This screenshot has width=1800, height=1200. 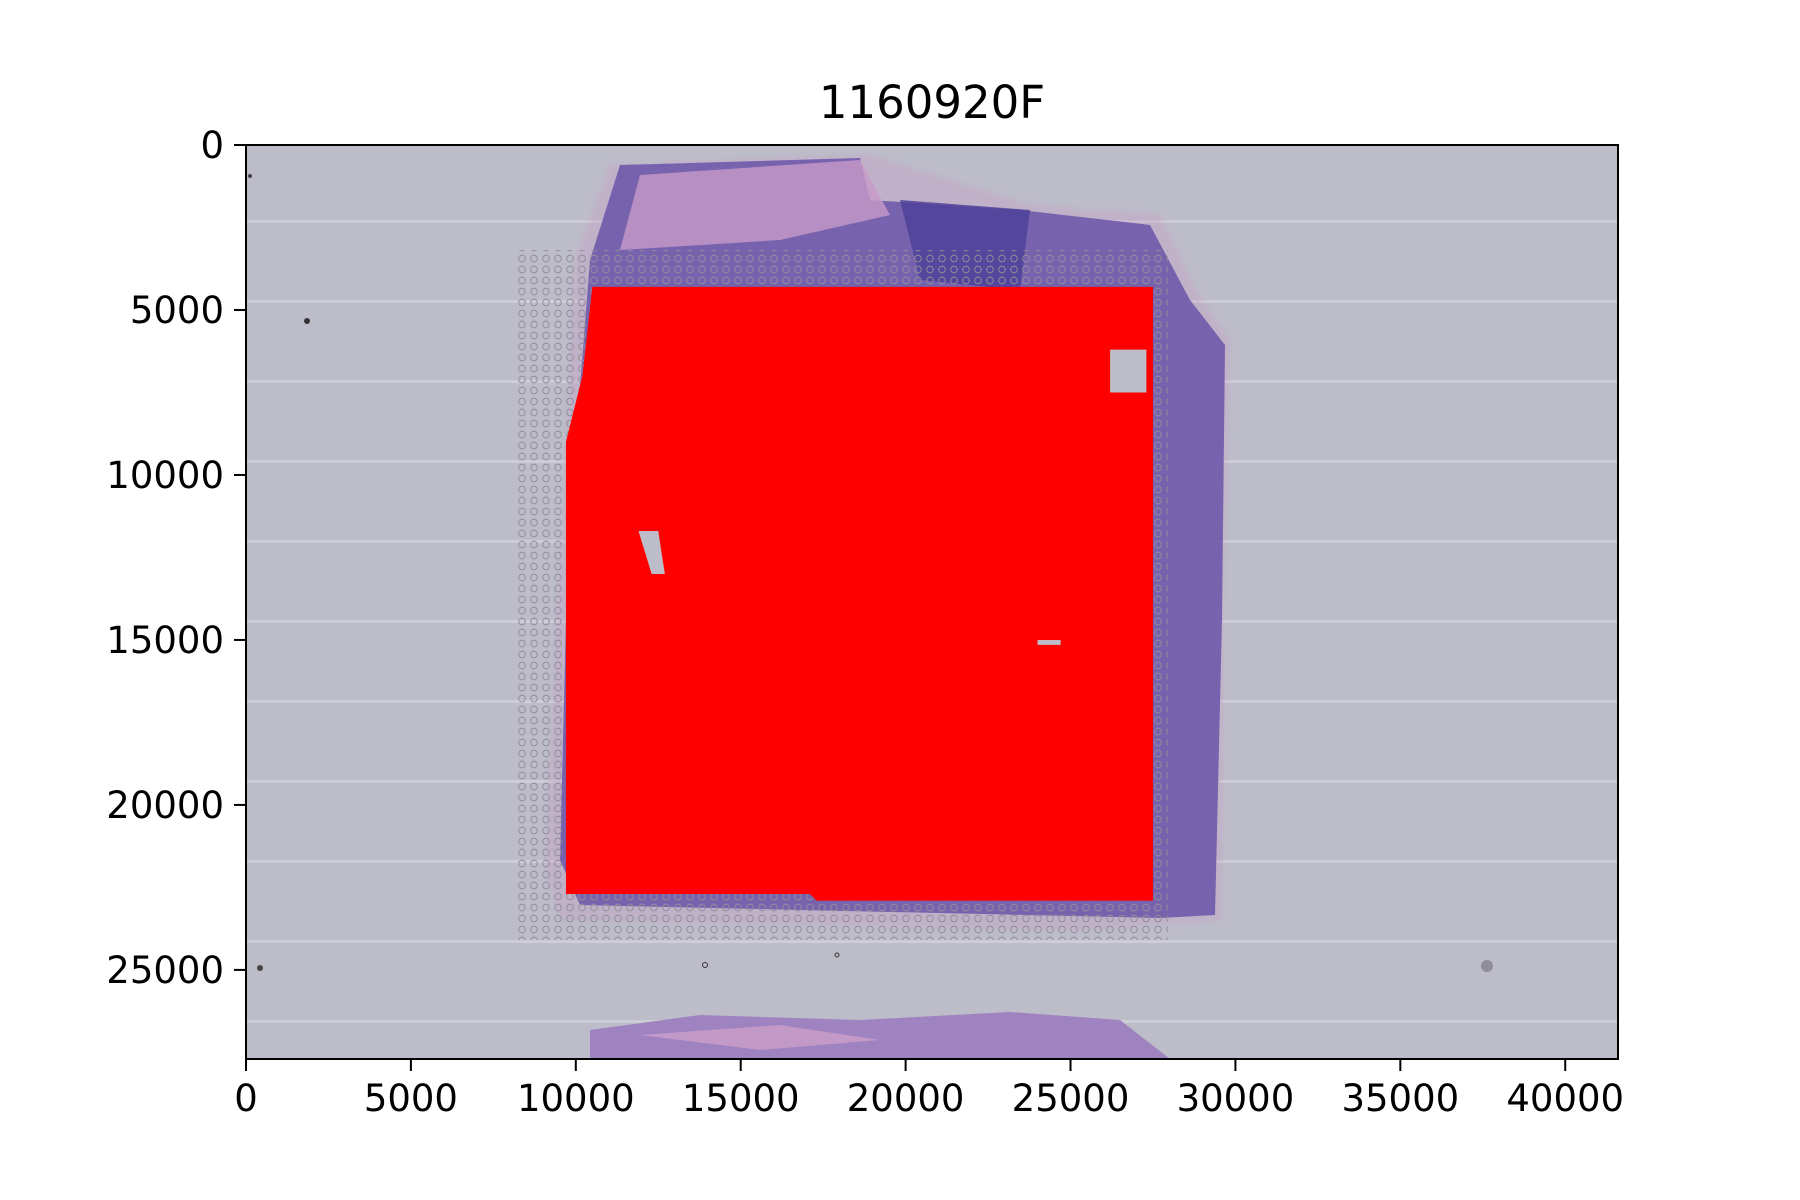 What do you see at coordinates (1565, 1098) in the screenshot?
I see `x-tick-label: 40000` at bounding box center [1565, 1098].